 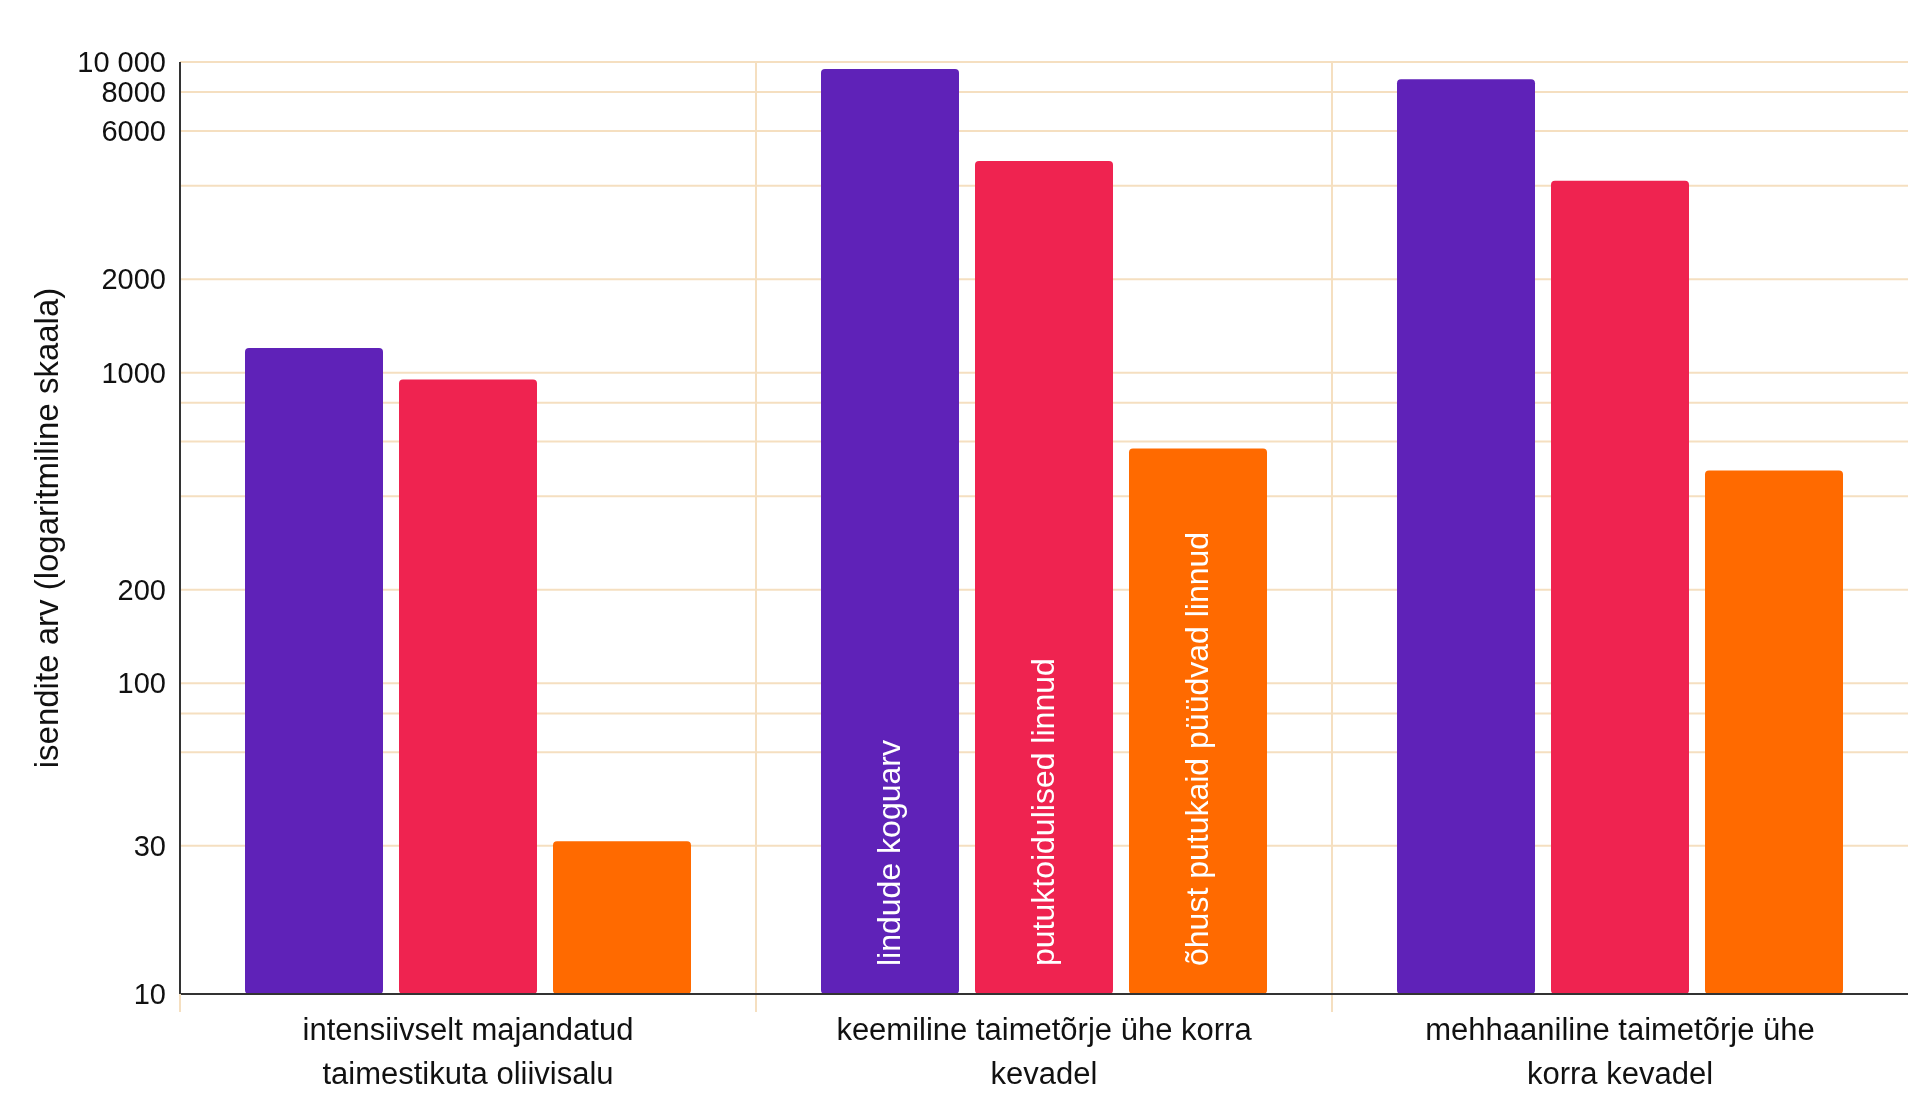 What do you see at coordinates (133, 372) in the screenshot?
I see `y-tick-label: 1000` at bounding box center [133, 372].